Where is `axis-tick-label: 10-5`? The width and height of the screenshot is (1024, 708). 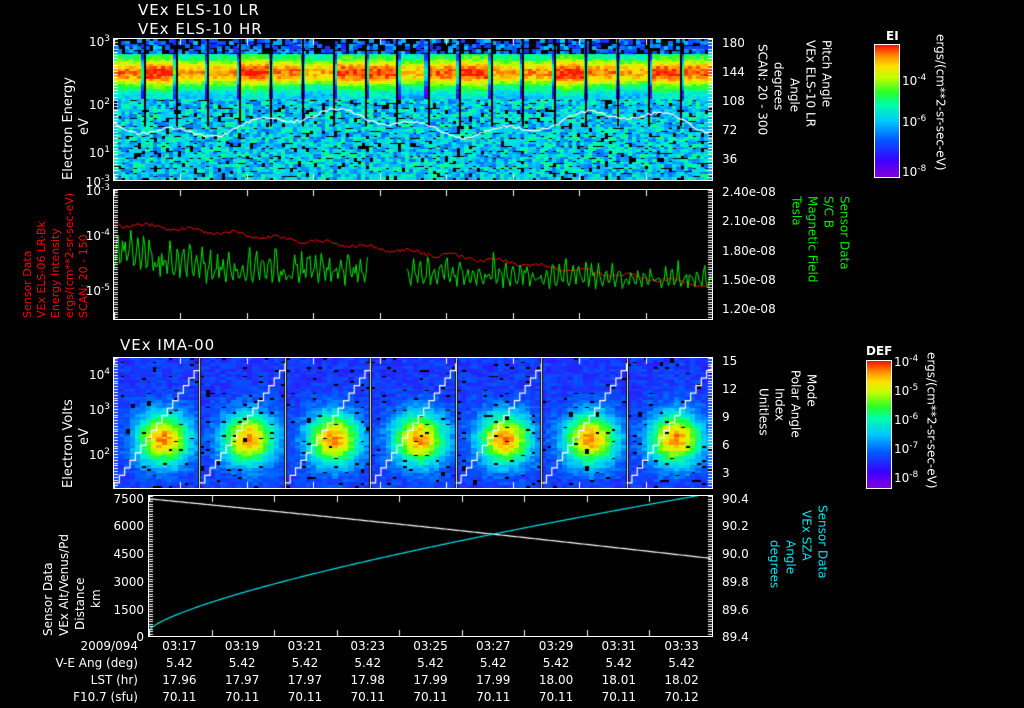 axis-tick-label: 10-5 is located at coordinates (906, 390).